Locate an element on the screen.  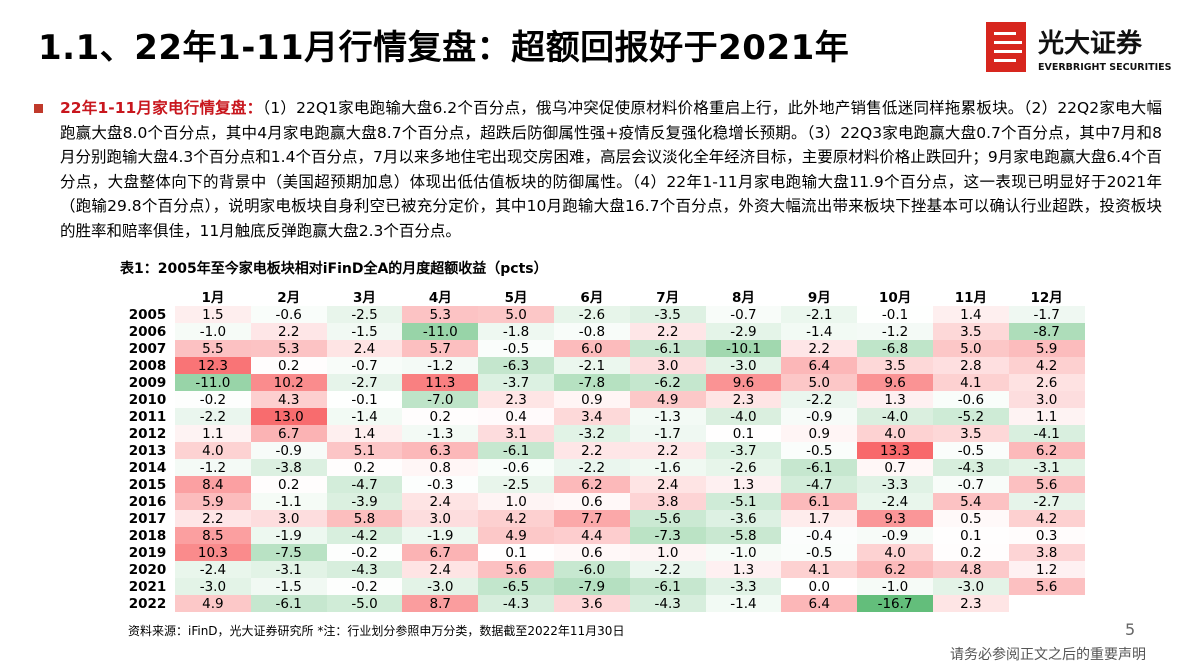
value-cell: -0.3 is located at coordinates (440, 484).